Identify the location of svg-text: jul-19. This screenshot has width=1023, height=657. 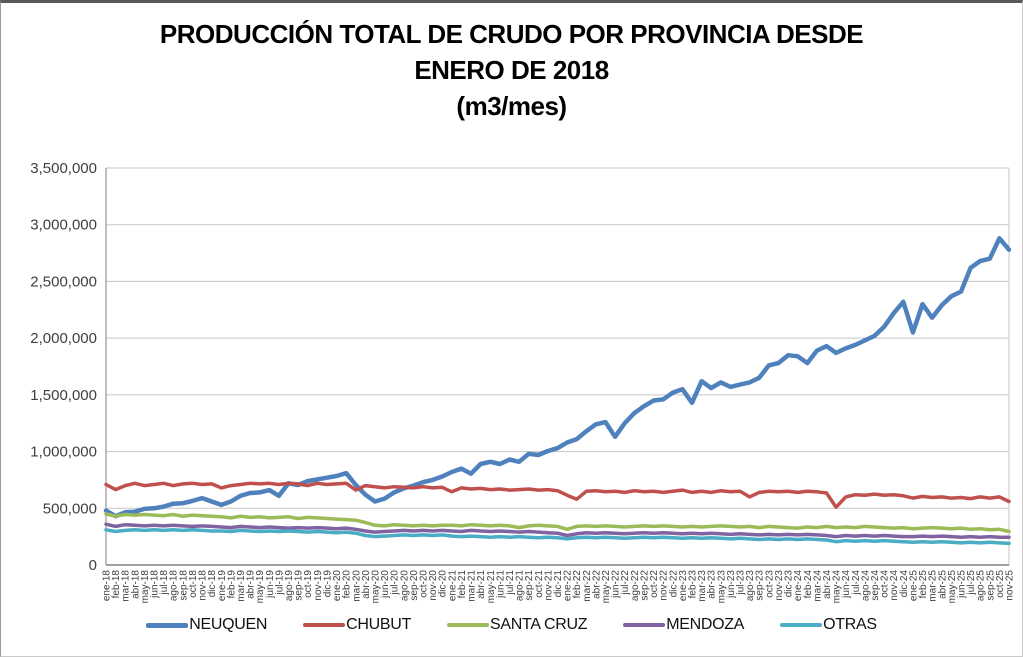
(279, 583).